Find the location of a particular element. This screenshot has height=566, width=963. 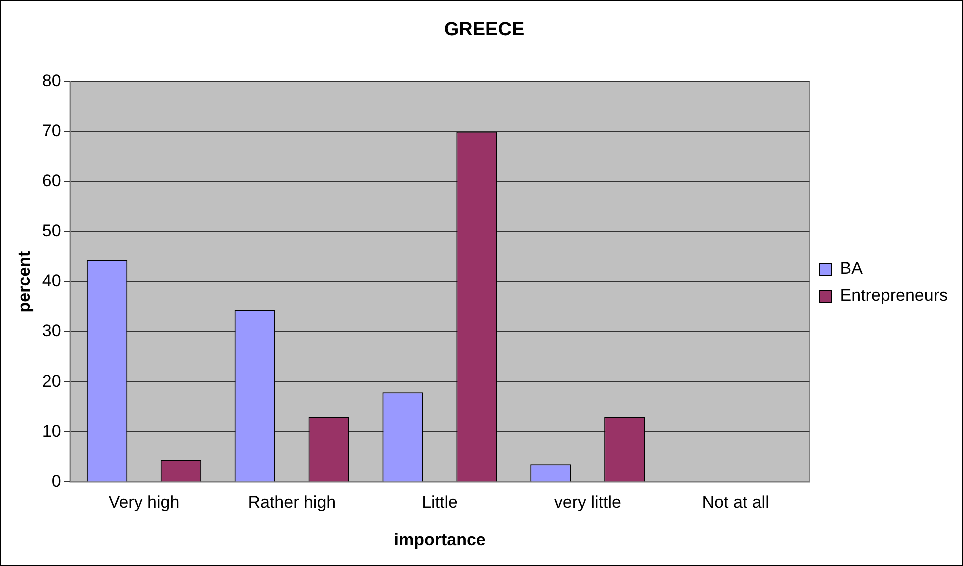

y-tick-label: 70 is located at coordinates (52, 131).